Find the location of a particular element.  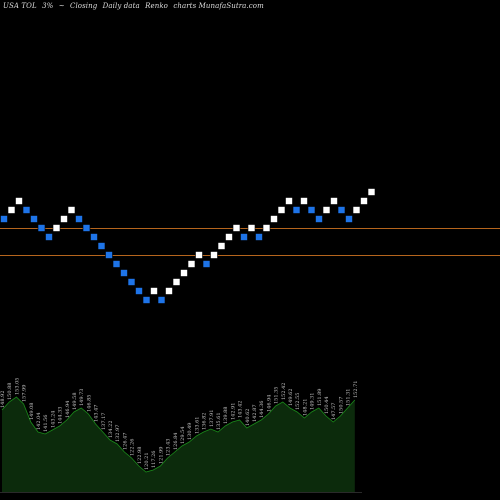

volume-price-label: 142.91 is located at coordinates (233, 412).